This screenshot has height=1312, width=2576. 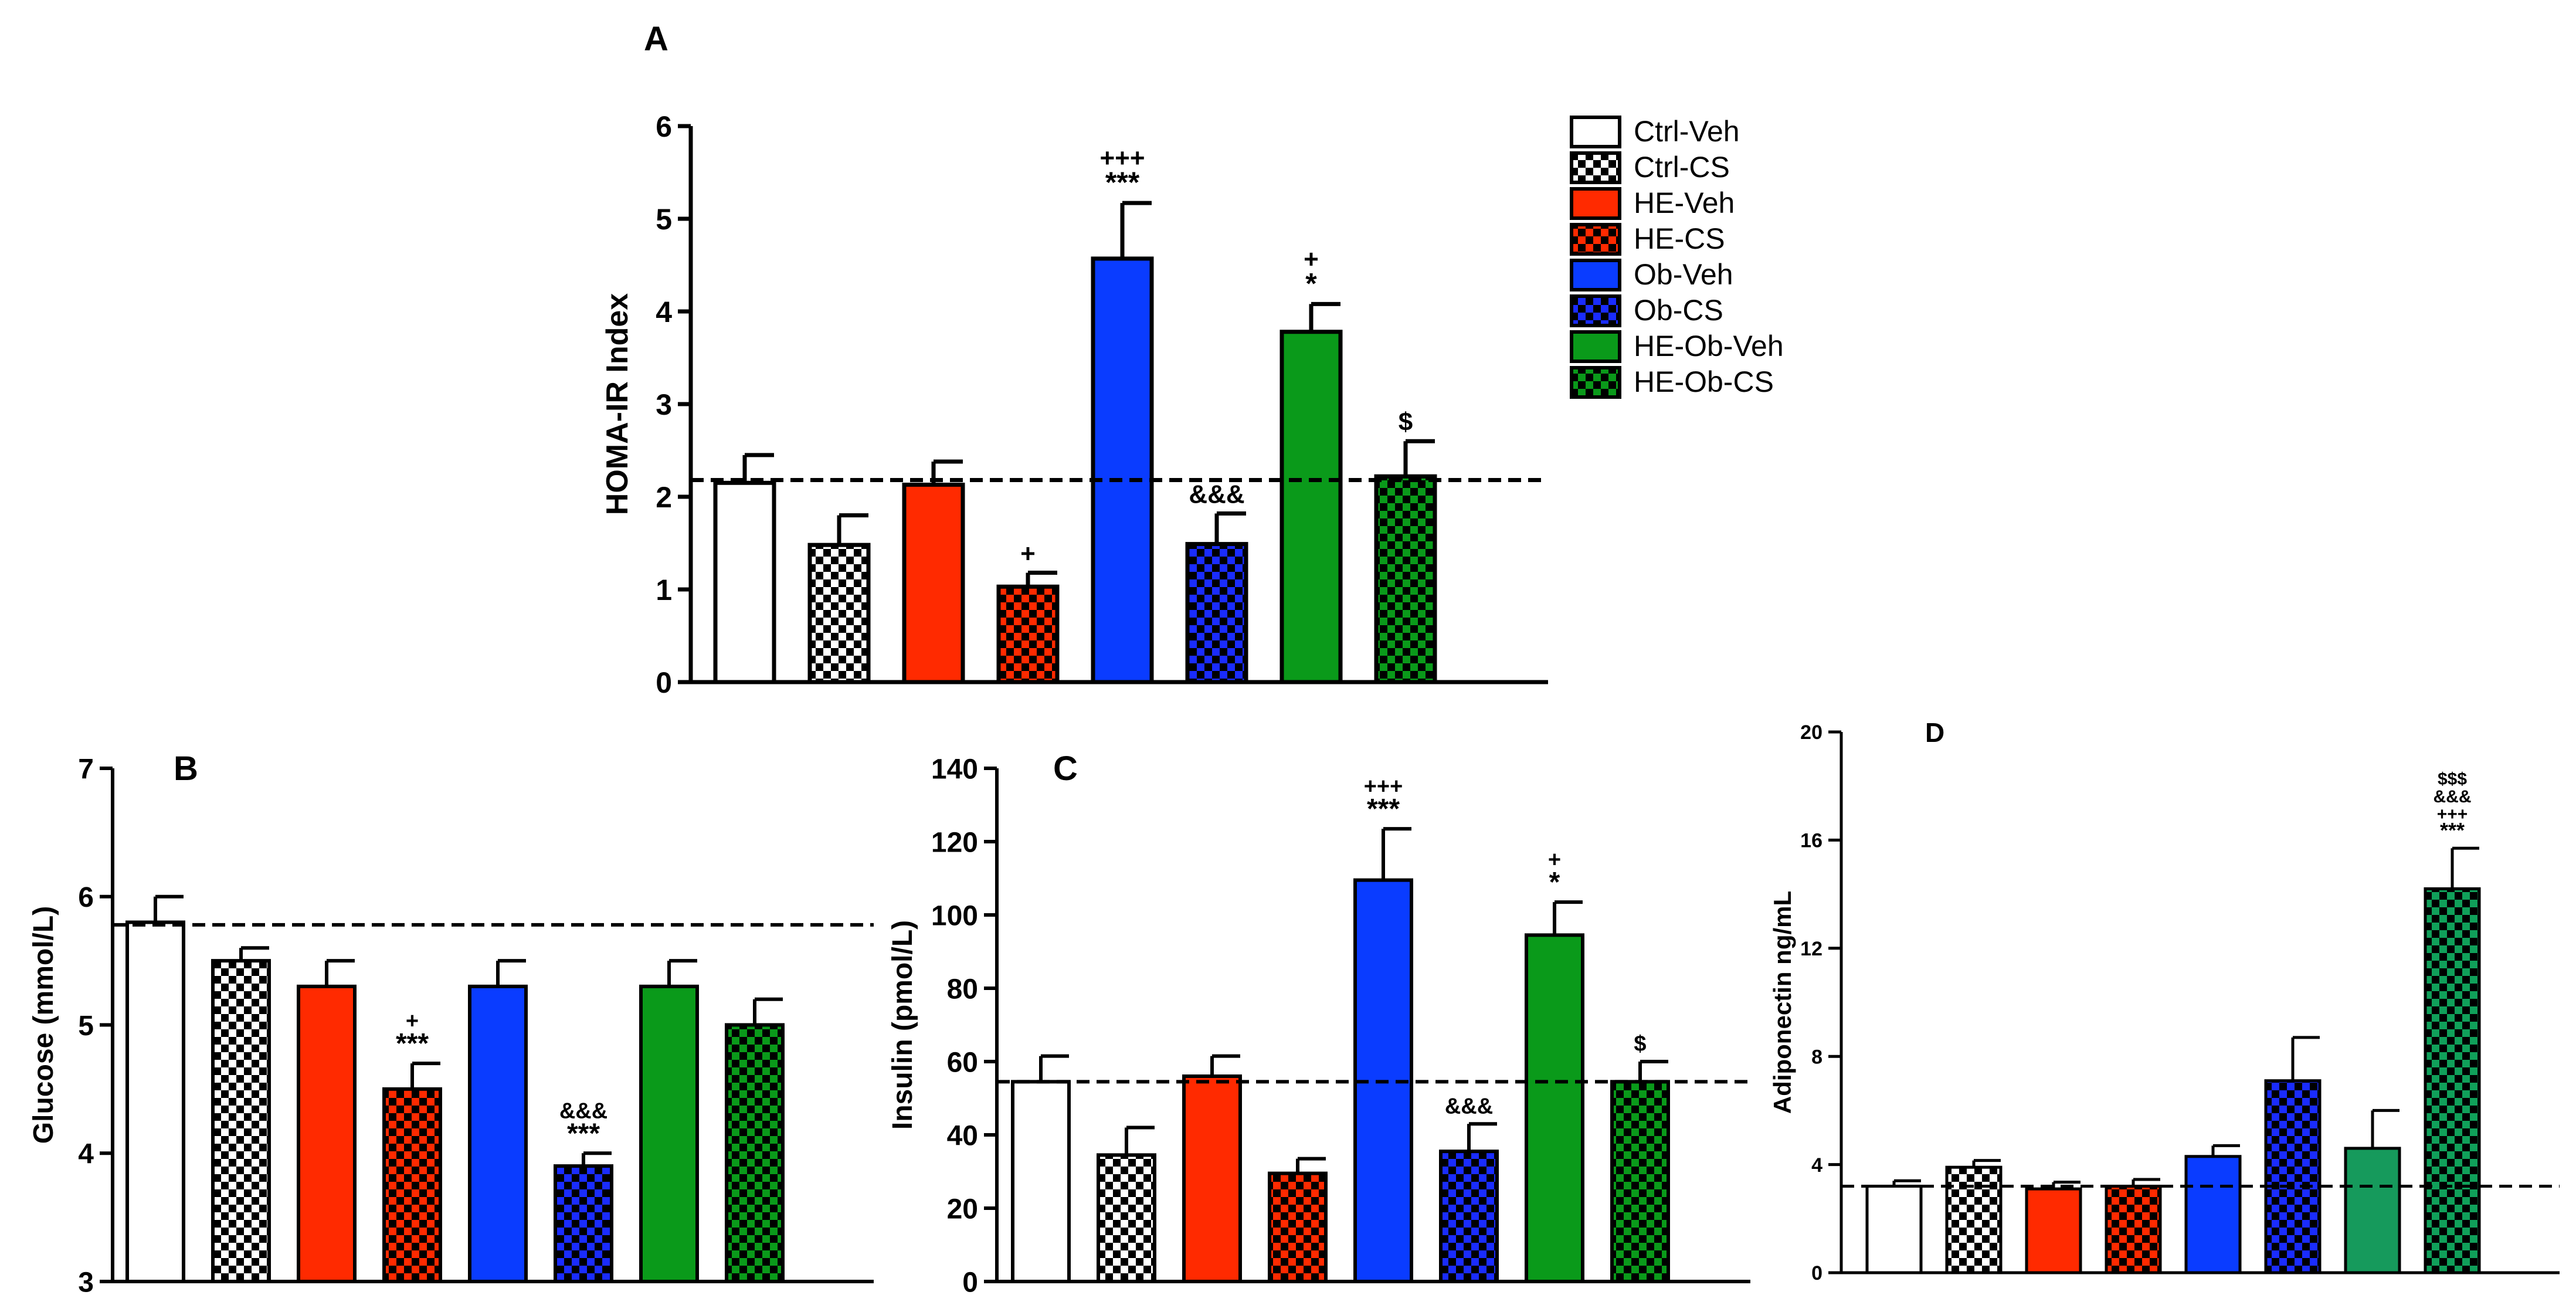 I want to click on legend-swatch-ctrl-cs, so click(x=1595, y=167).